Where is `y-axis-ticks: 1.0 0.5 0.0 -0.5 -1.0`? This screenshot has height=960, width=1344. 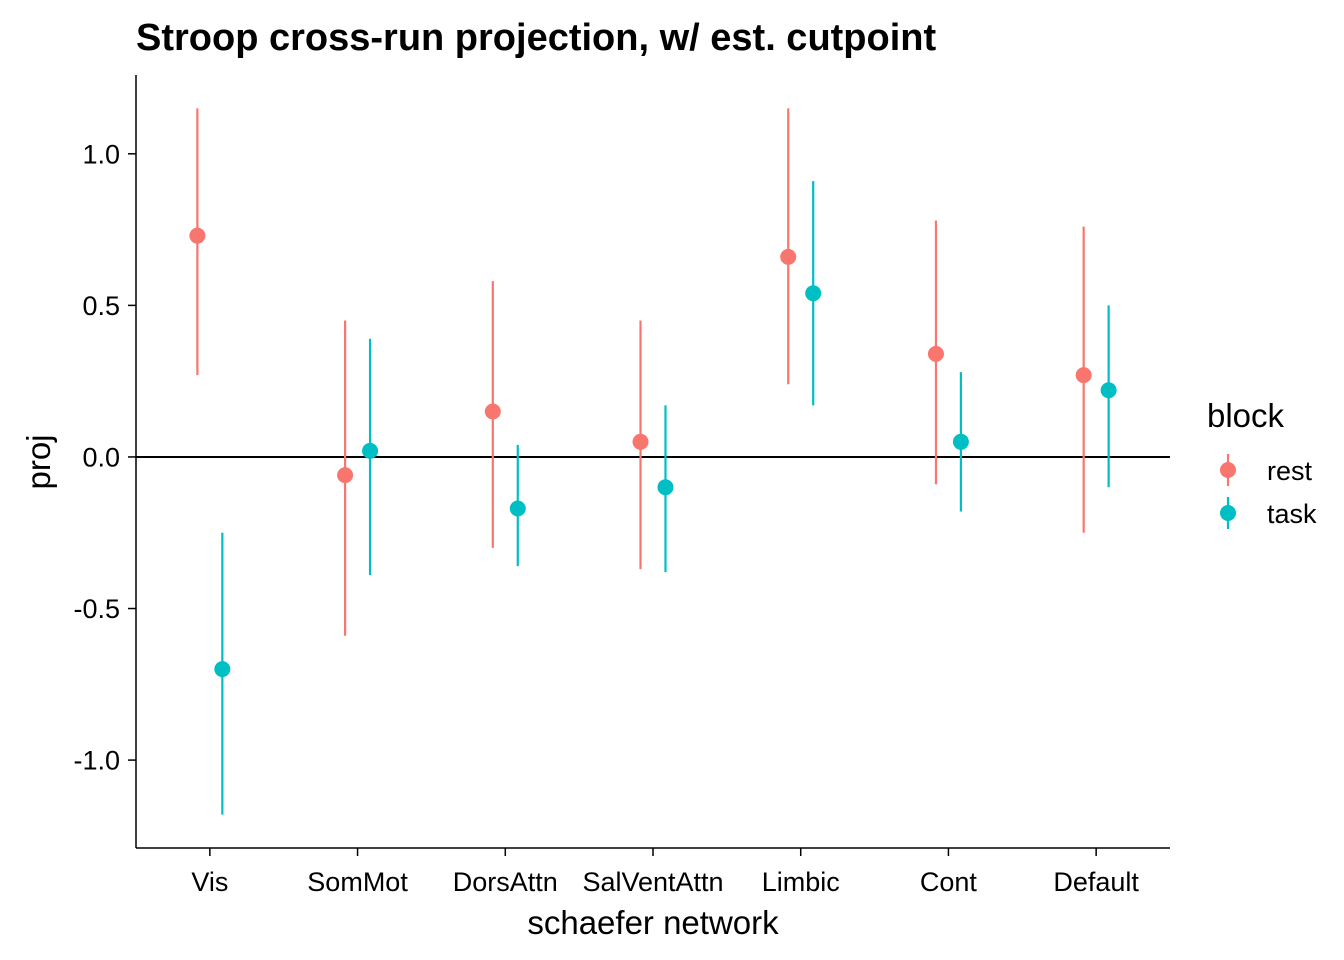
y-axis-ticks: 1.0 0.5 0.0 -0.5 -1.0 is located at coordinates (104, 457).